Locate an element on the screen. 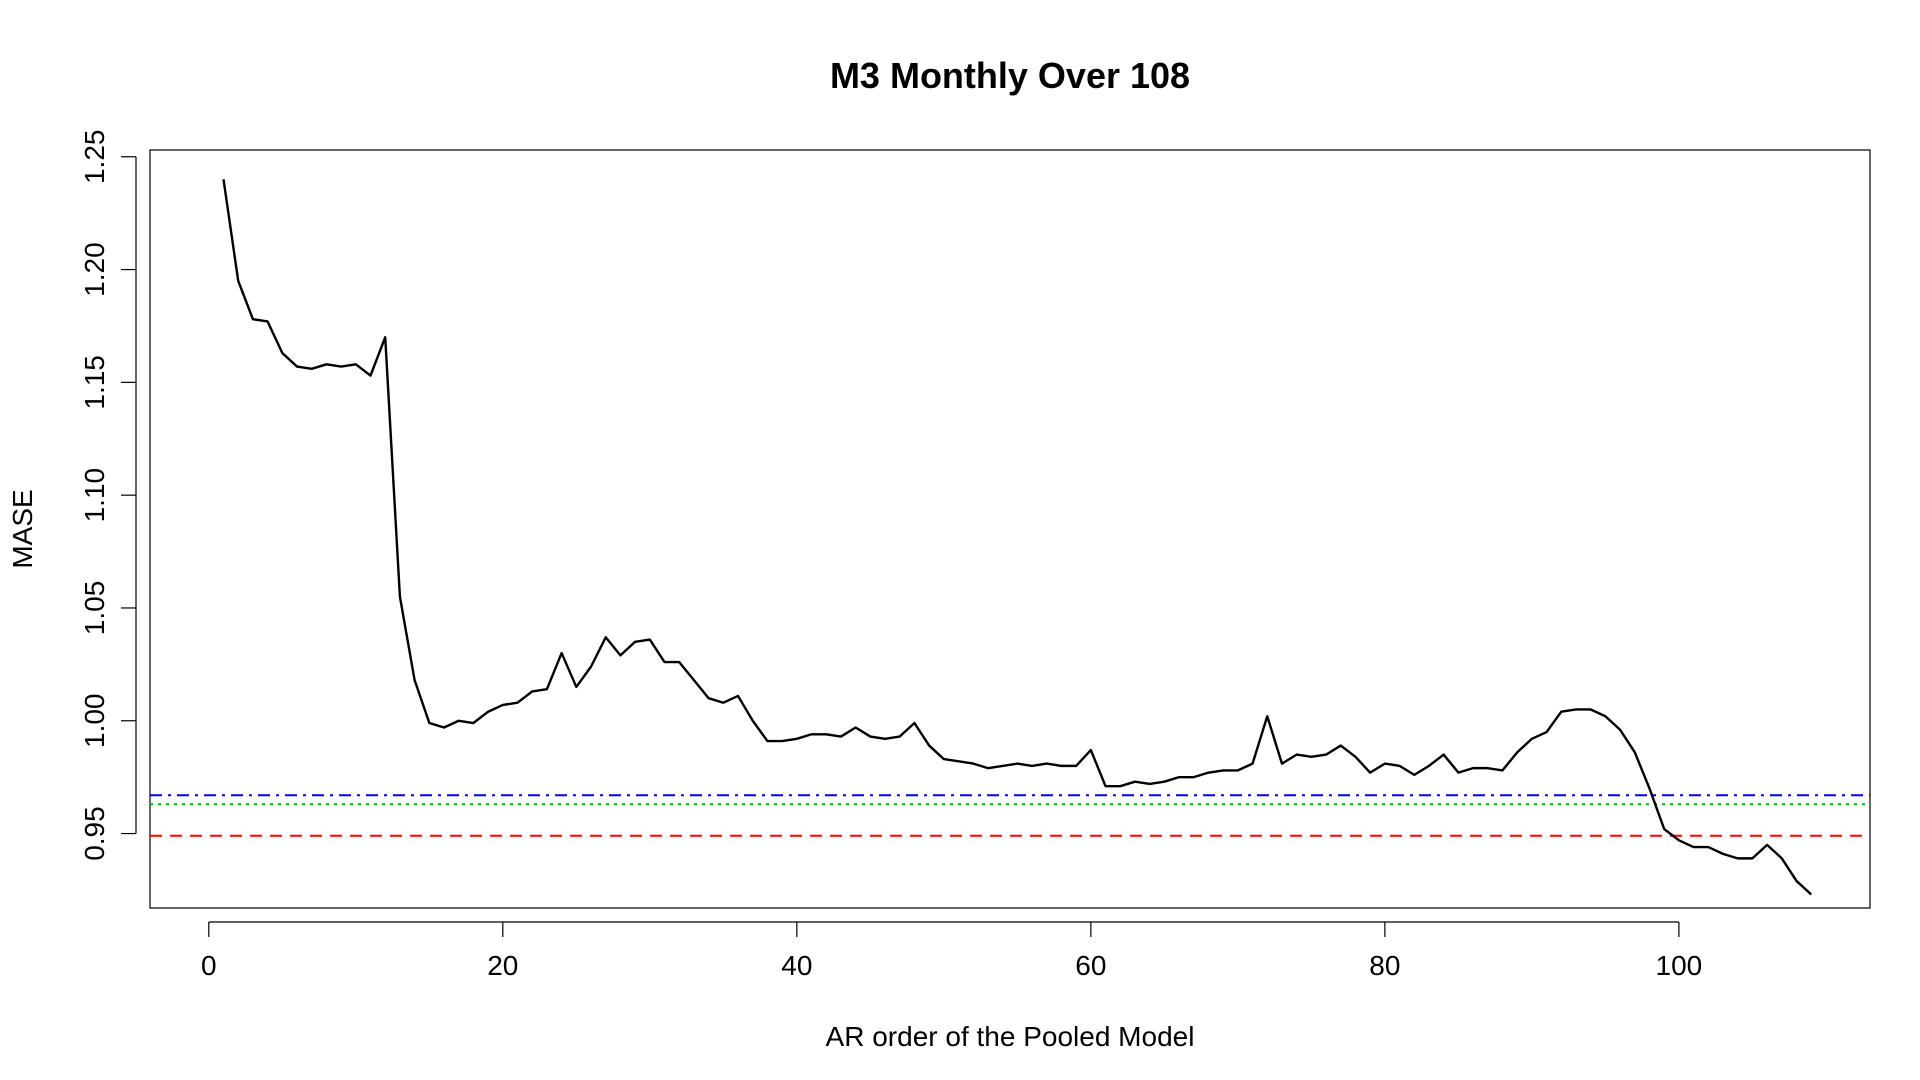 The image size is (1920, 1080). x-tick-label: 80 is located at coordinates (1384, 965).